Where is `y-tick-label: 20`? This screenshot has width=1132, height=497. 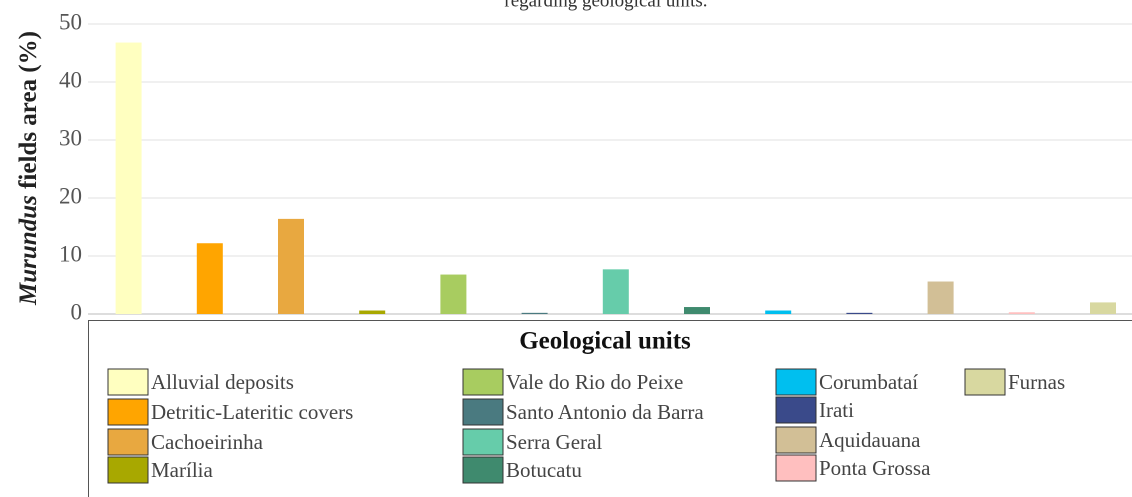
y-tick-label: 20 is located at coordinates (70, 195).